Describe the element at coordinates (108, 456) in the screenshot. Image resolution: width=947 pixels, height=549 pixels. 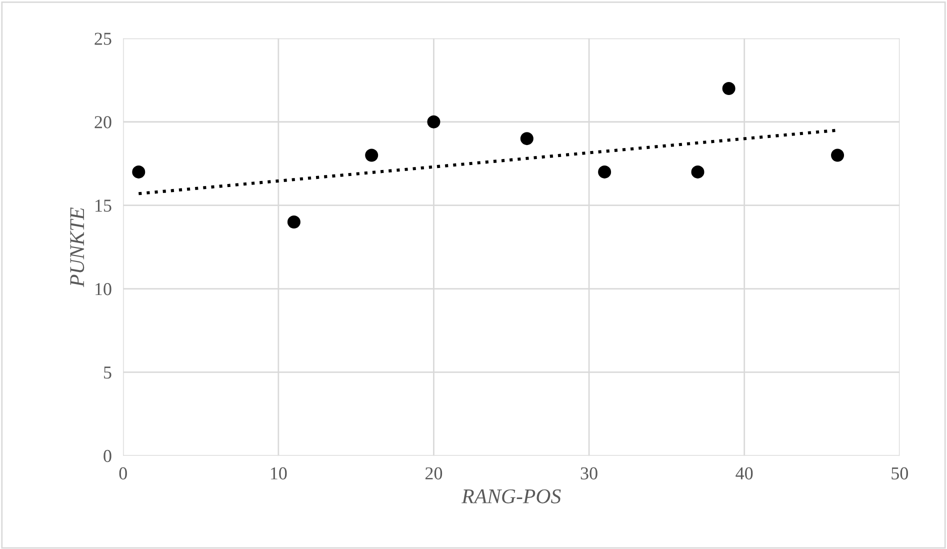
I see `y-tick-label: 0` at that location.